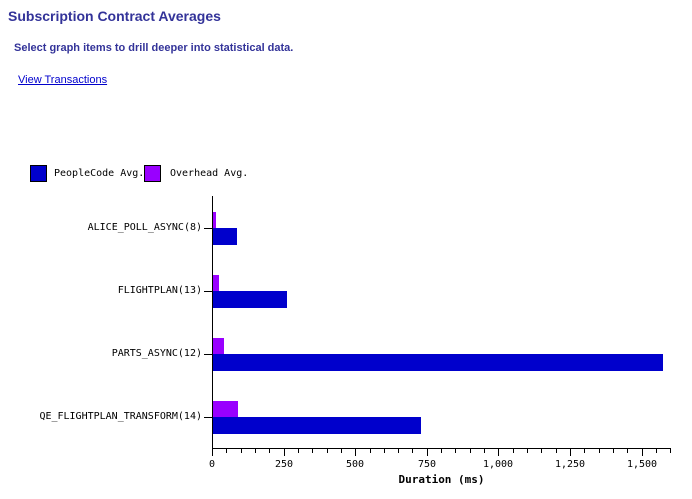 Image resolution: width=692 pixels, height=499 pixels. What do you see at coordinates (284, 464) in the screenshot?
I see `x-axis-tick-label: 250` at bounding box center [284, 464].